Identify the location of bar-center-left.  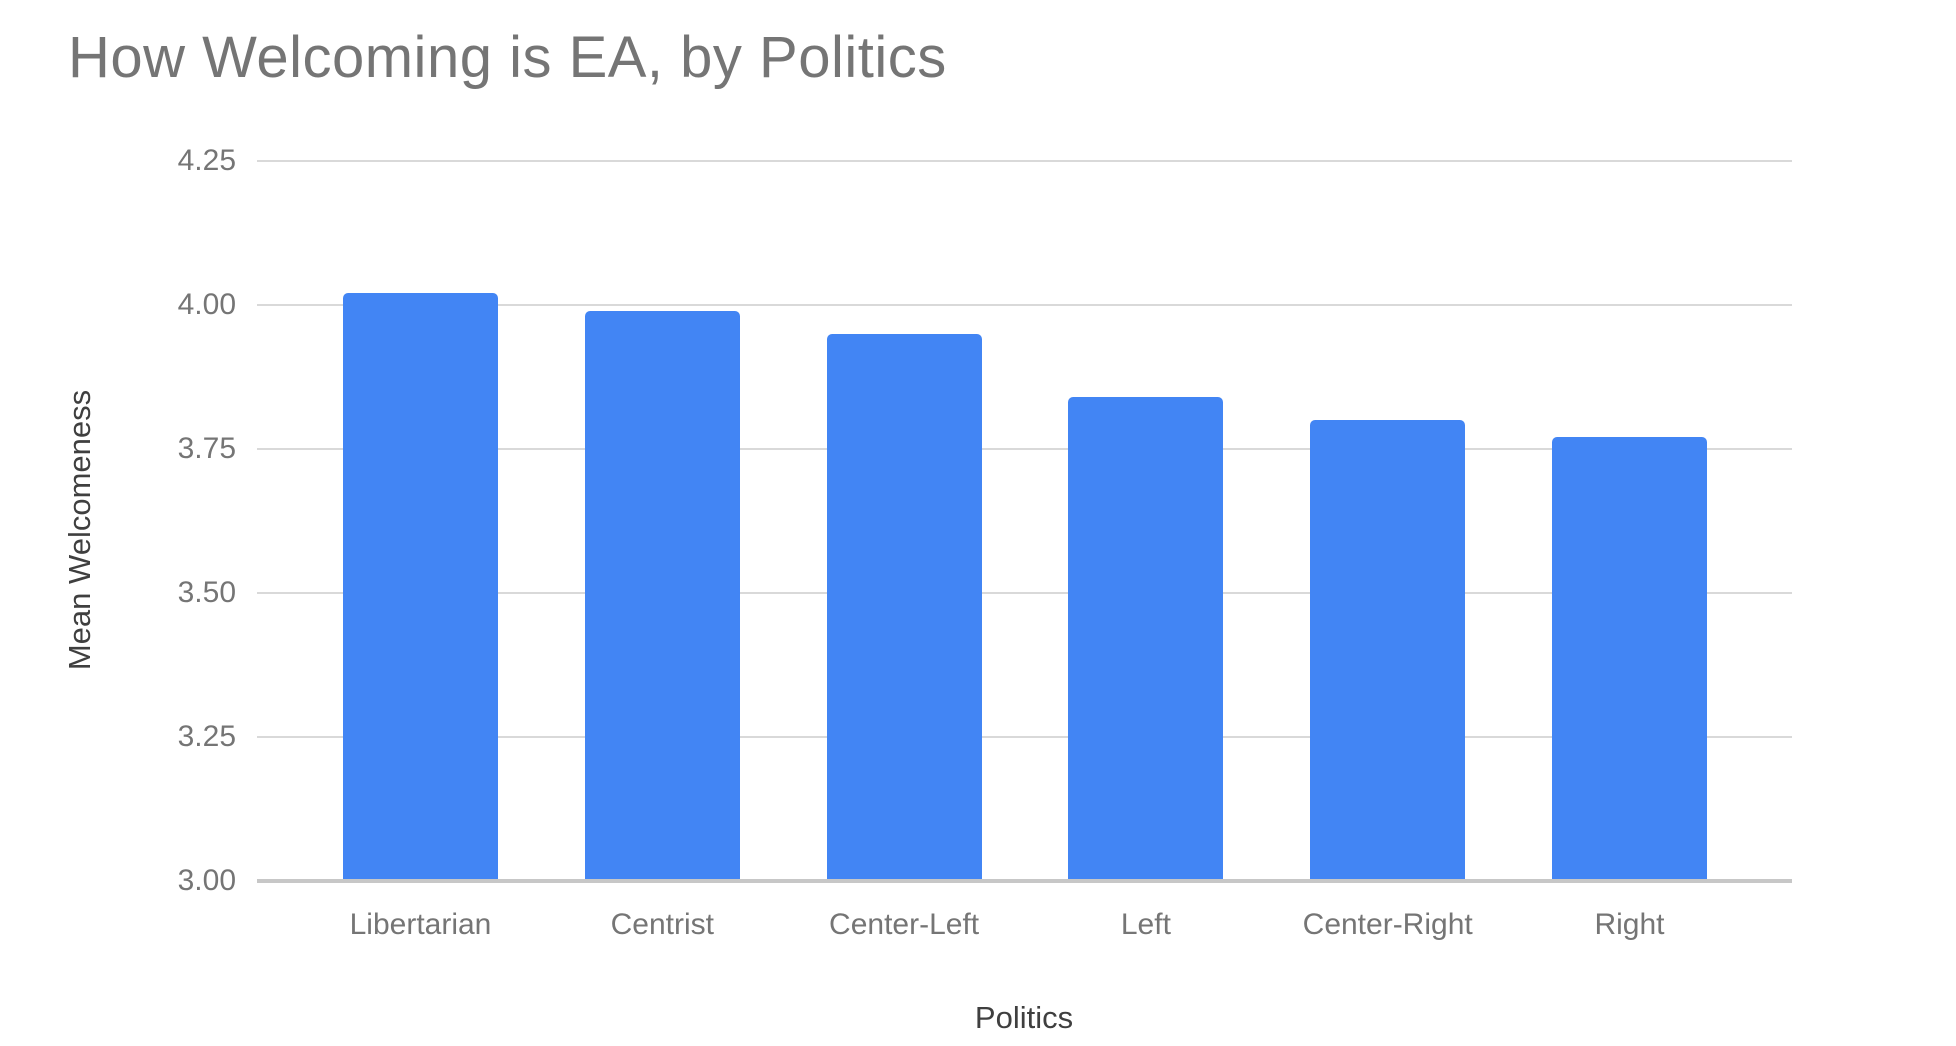
(904, 606).